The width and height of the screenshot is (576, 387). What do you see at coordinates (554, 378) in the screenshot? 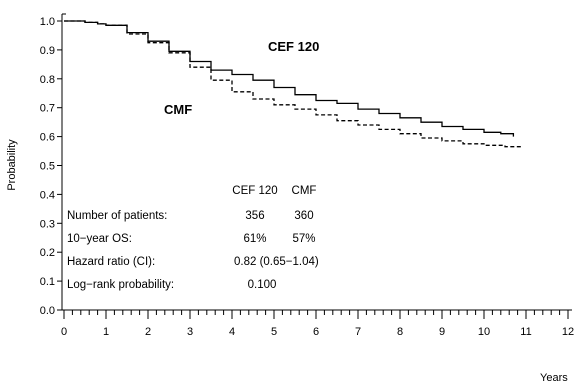
I see `x-axis-label: Years` at bounding box center [554, 378].